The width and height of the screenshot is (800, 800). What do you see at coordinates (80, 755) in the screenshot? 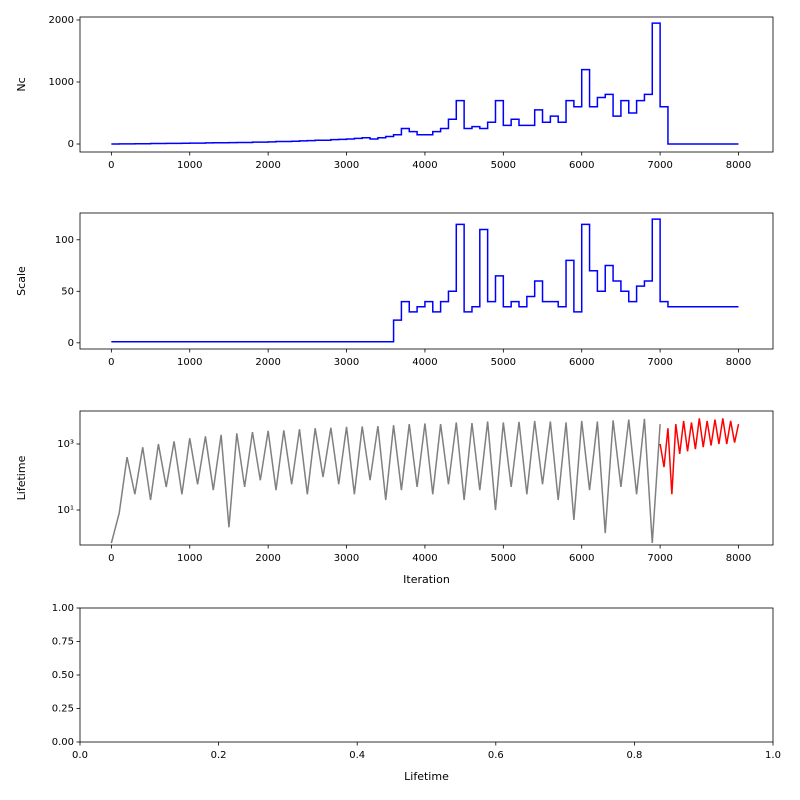
I see `x-tick-label: 0.0` at bounding box center [80, 755].